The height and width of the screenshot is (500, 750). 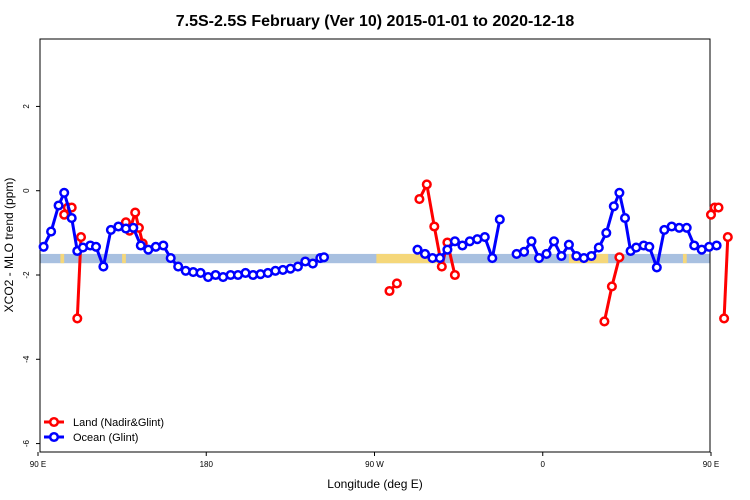 I want to click on x-tick-label: 180, so click(x=207, y=464).